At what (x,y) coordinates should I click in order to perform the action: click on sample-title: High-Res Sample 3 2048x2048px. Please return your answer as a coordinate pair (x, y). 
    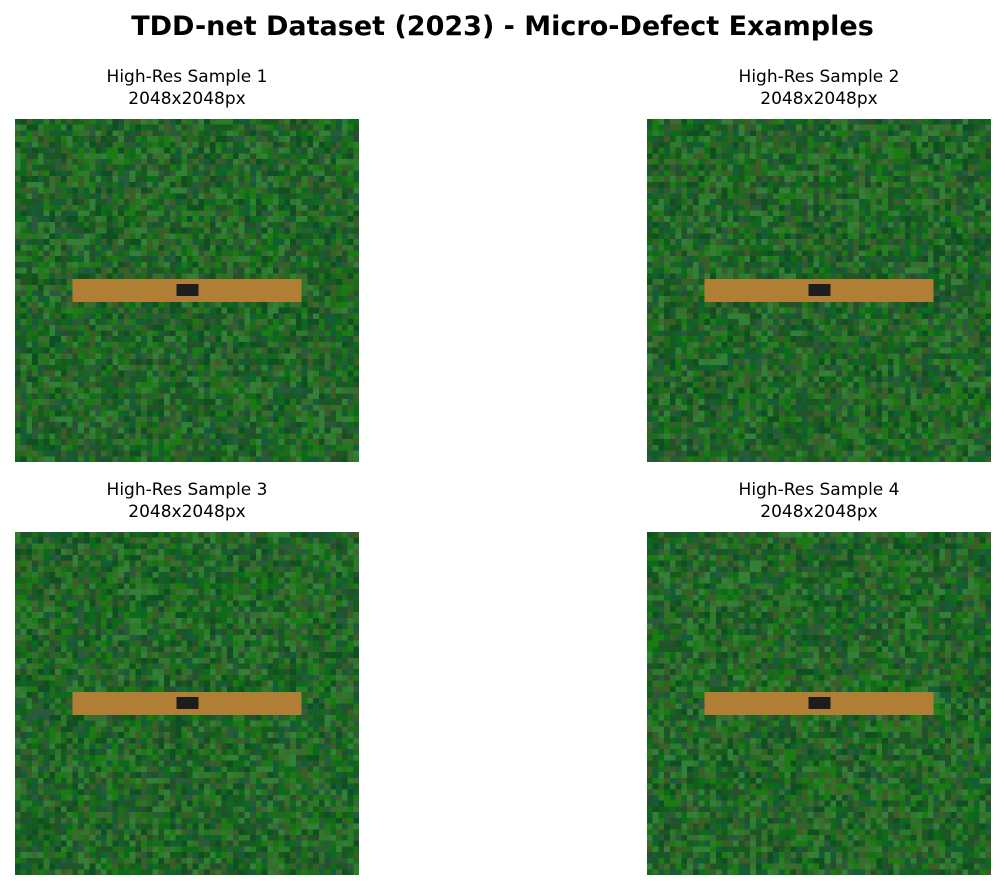
    Looking at the image, I should click on (187, 501).